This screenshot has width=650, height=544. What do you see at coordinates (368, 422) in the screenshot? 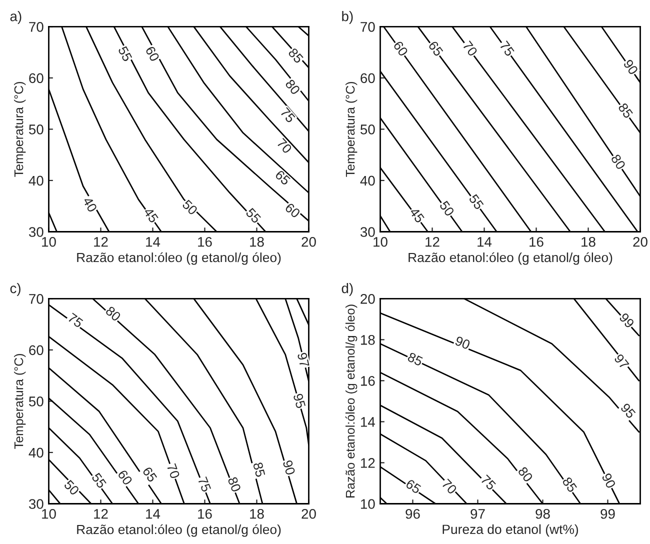
I see `y-tick-label: 14` at bounding box center [368, 422].